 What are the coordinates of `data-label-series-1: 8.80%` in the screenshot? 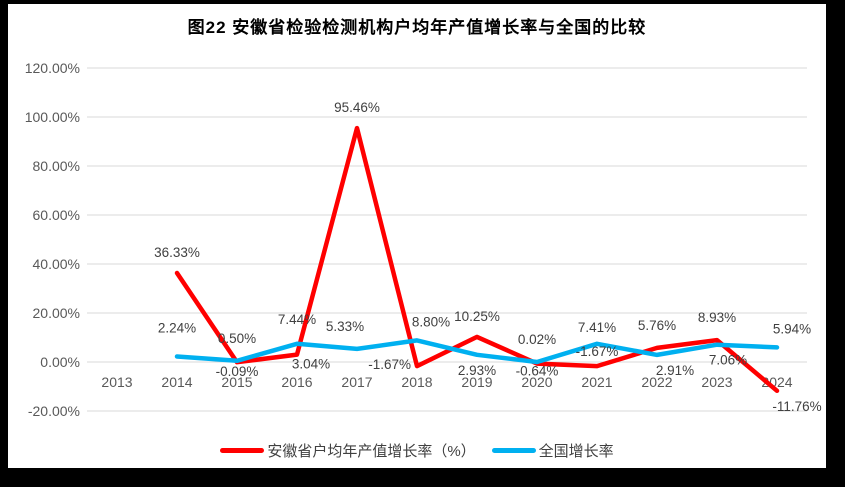 It's located at (431, 321).